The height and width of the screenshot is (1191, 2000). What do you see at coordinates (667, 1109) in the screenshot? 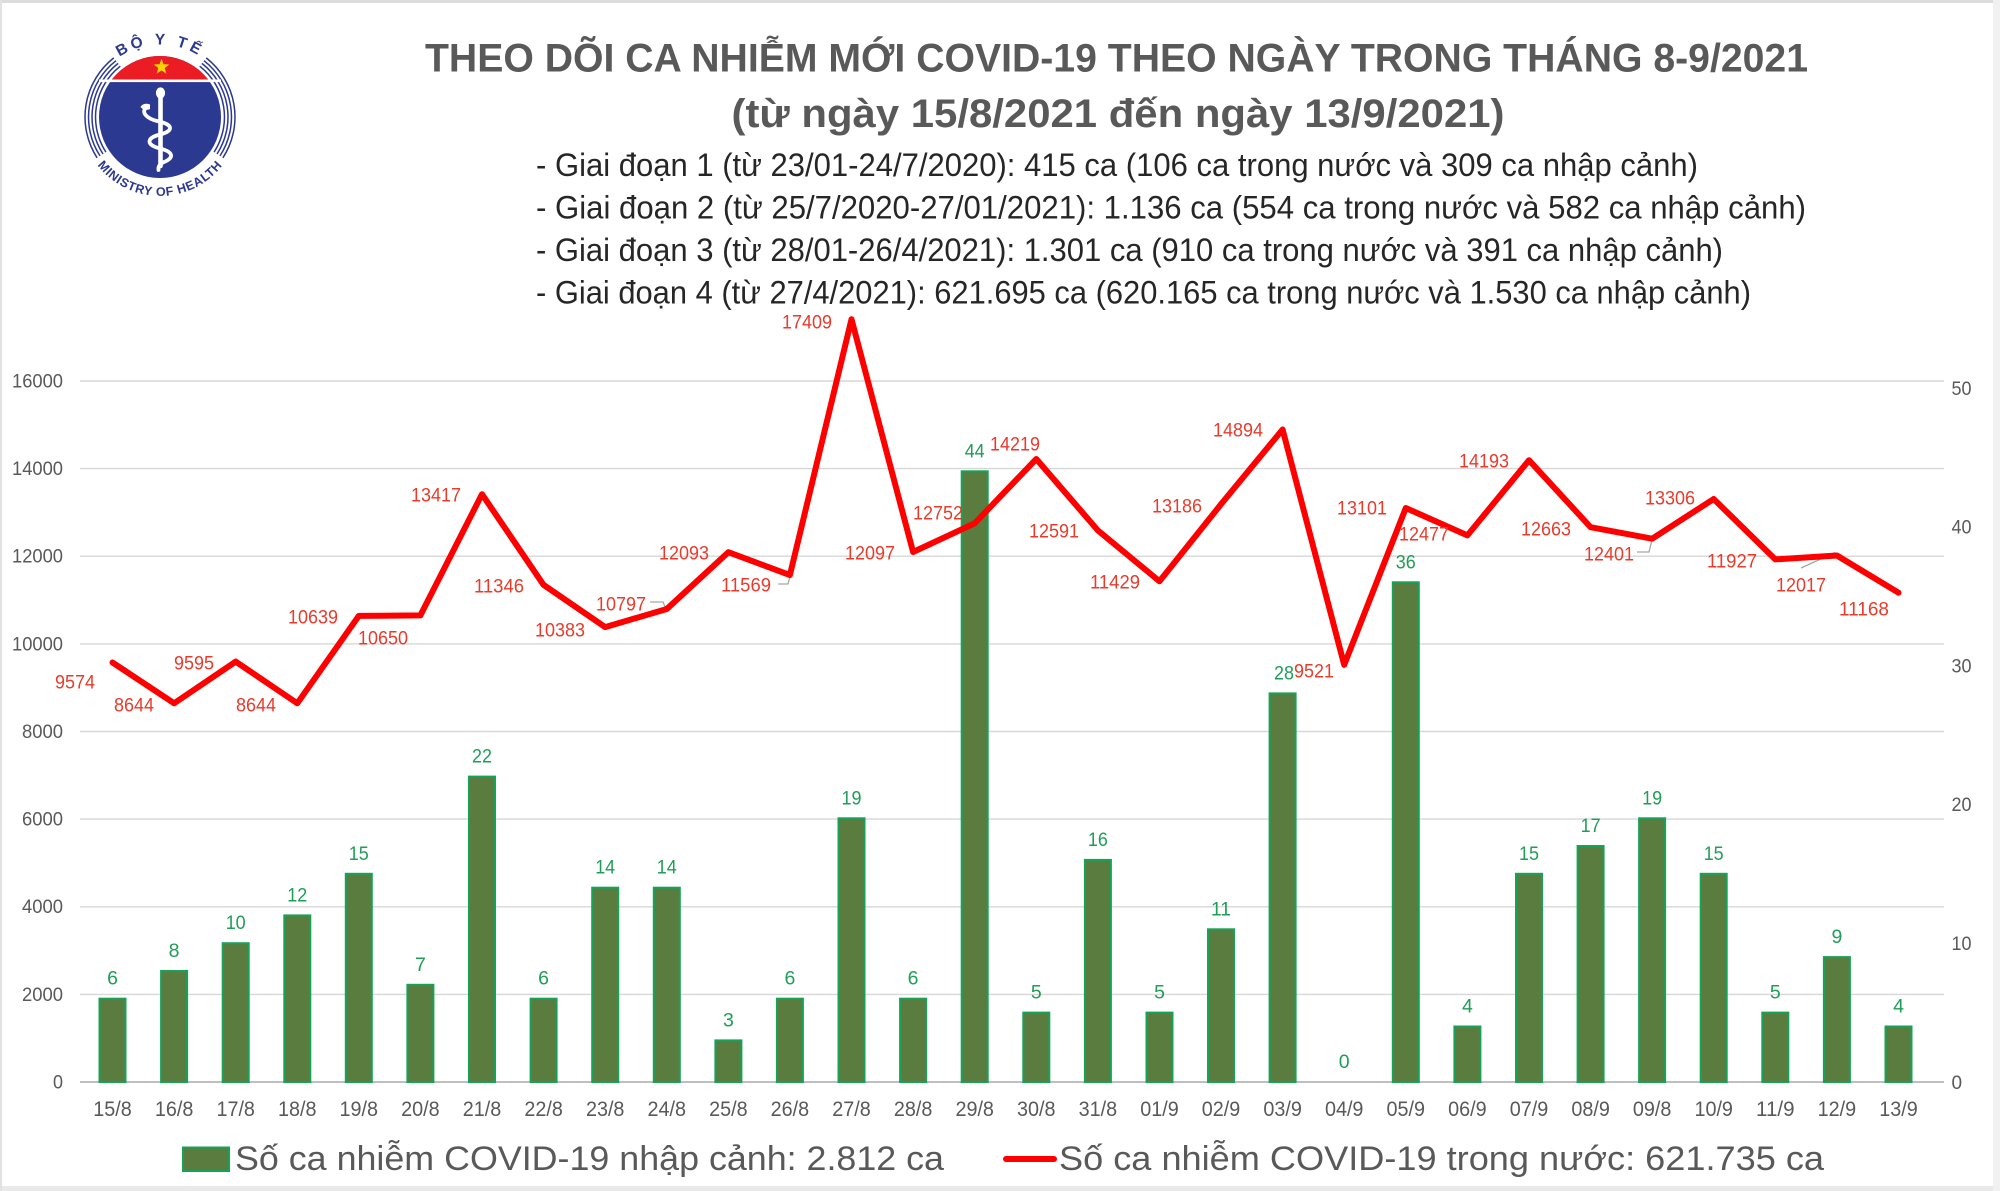
I see `svg-text: 24/8` at bounding box center [667, 1109].